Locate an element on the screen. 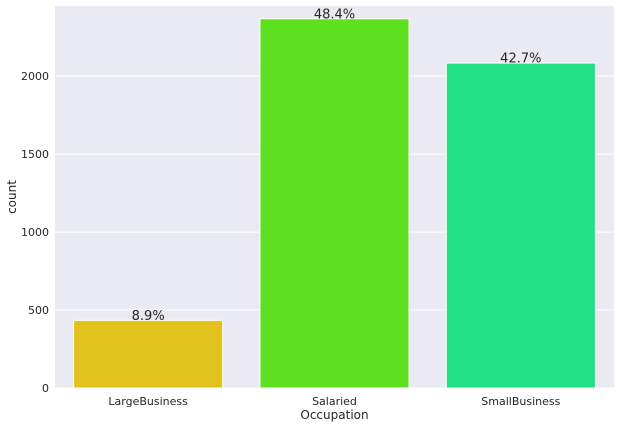 The image size is (620, 428). x-tick-label: Salaried is located at coordinates (334, 401).